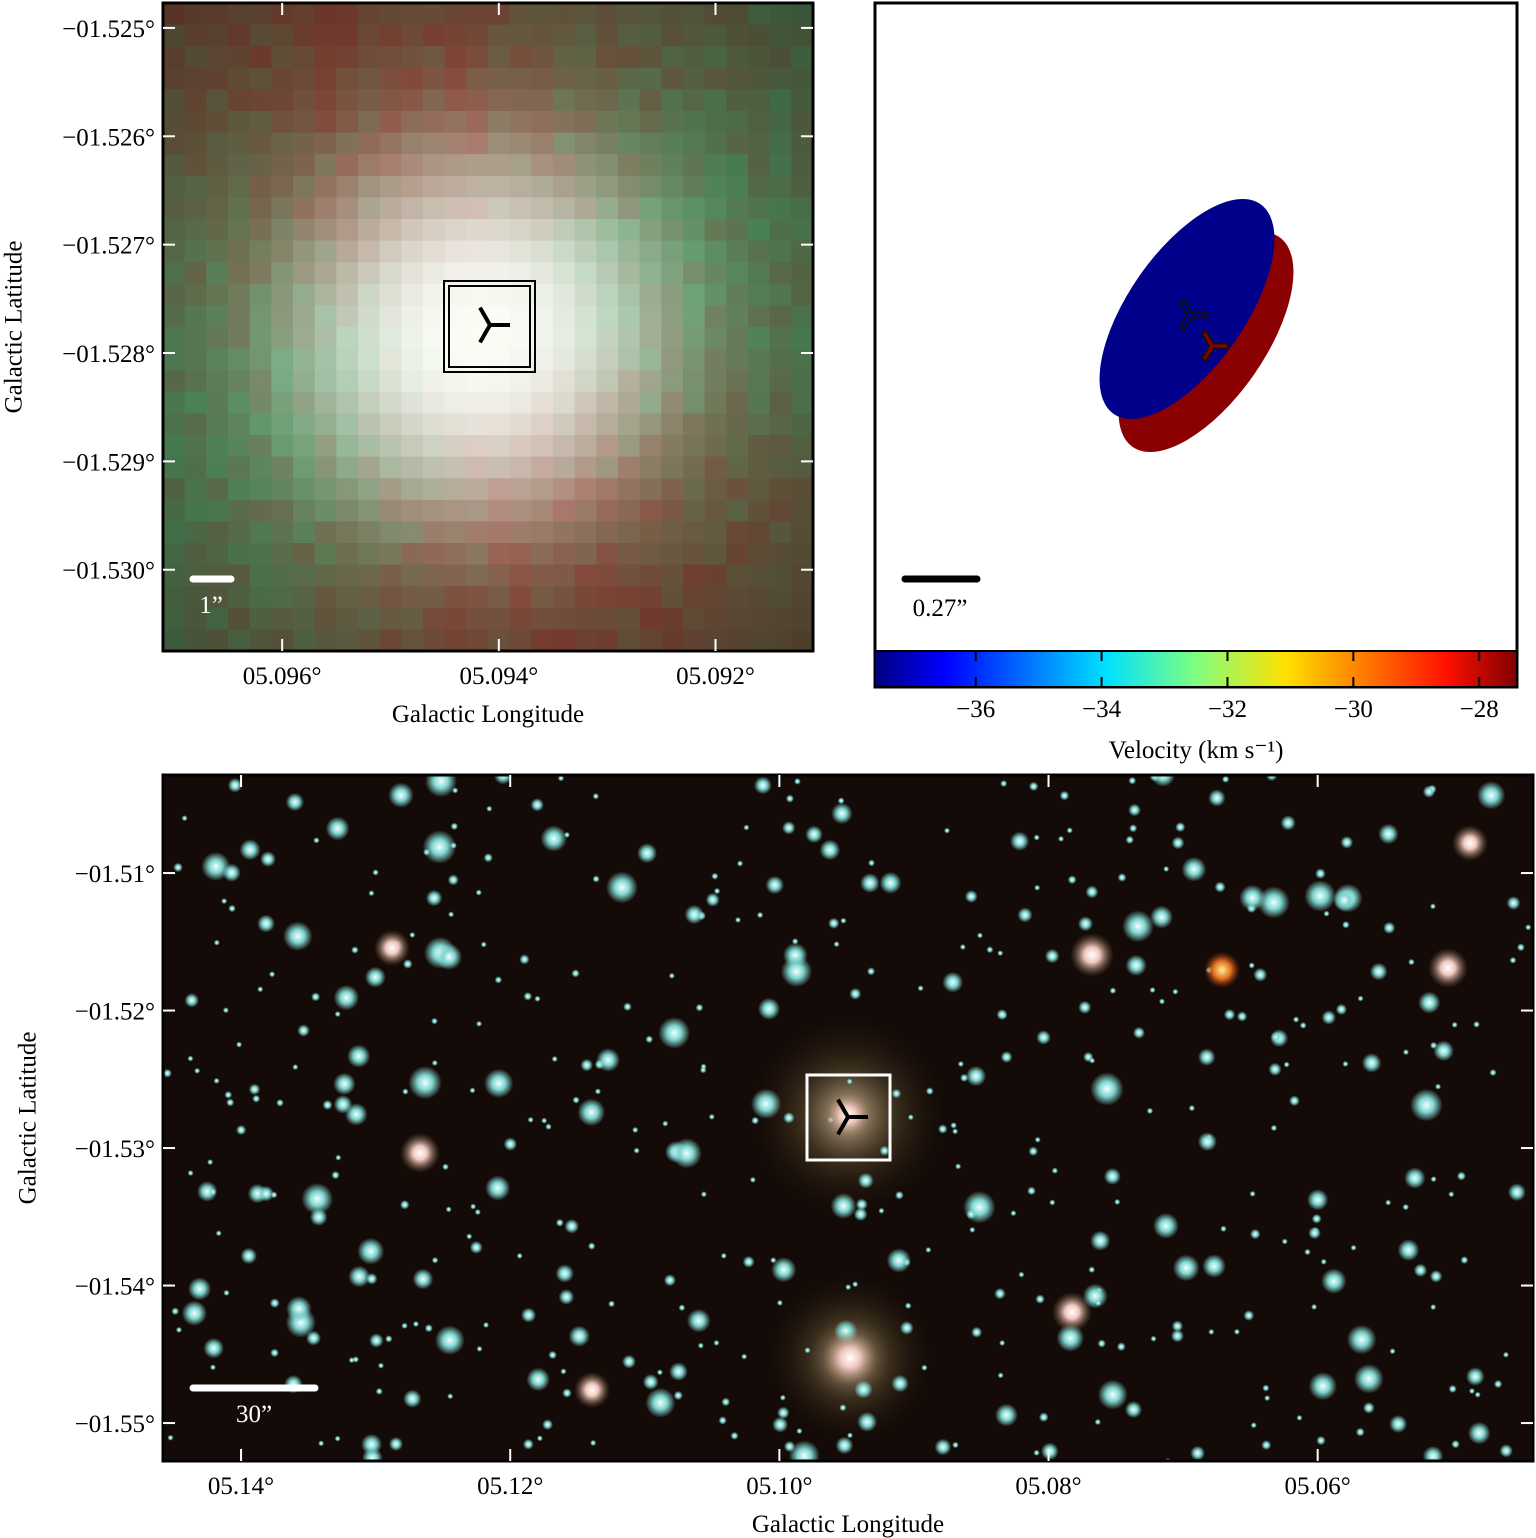  Describe the element at coordinates (498, 676) in the screenshot. I see `x-tick-label: 05.094°` at that location.